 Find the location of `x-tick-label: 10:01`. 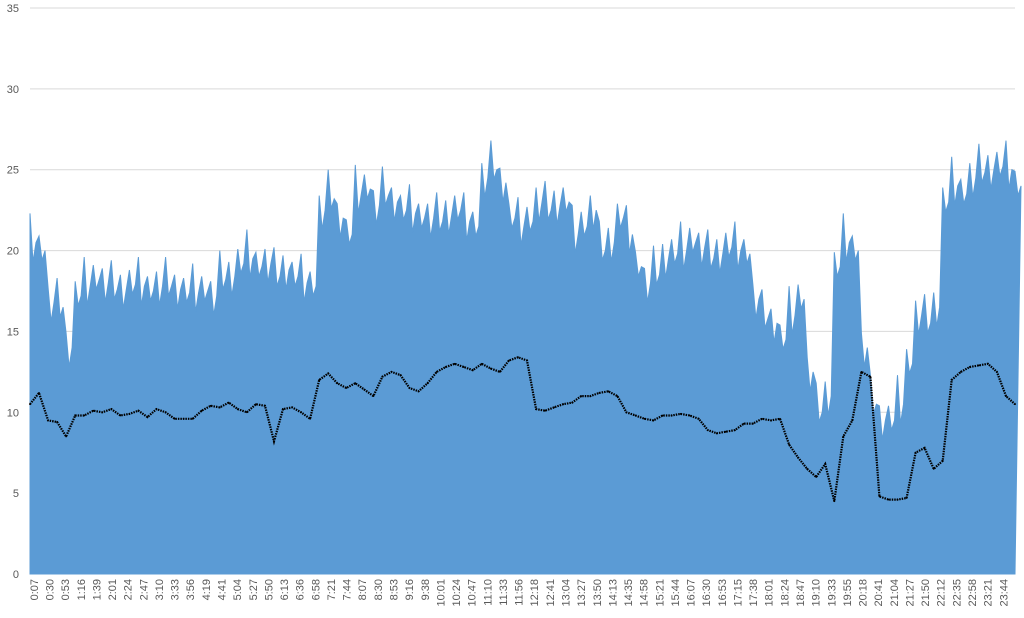

x-tick-label: 10:01 is located at coordinates (441, 593).